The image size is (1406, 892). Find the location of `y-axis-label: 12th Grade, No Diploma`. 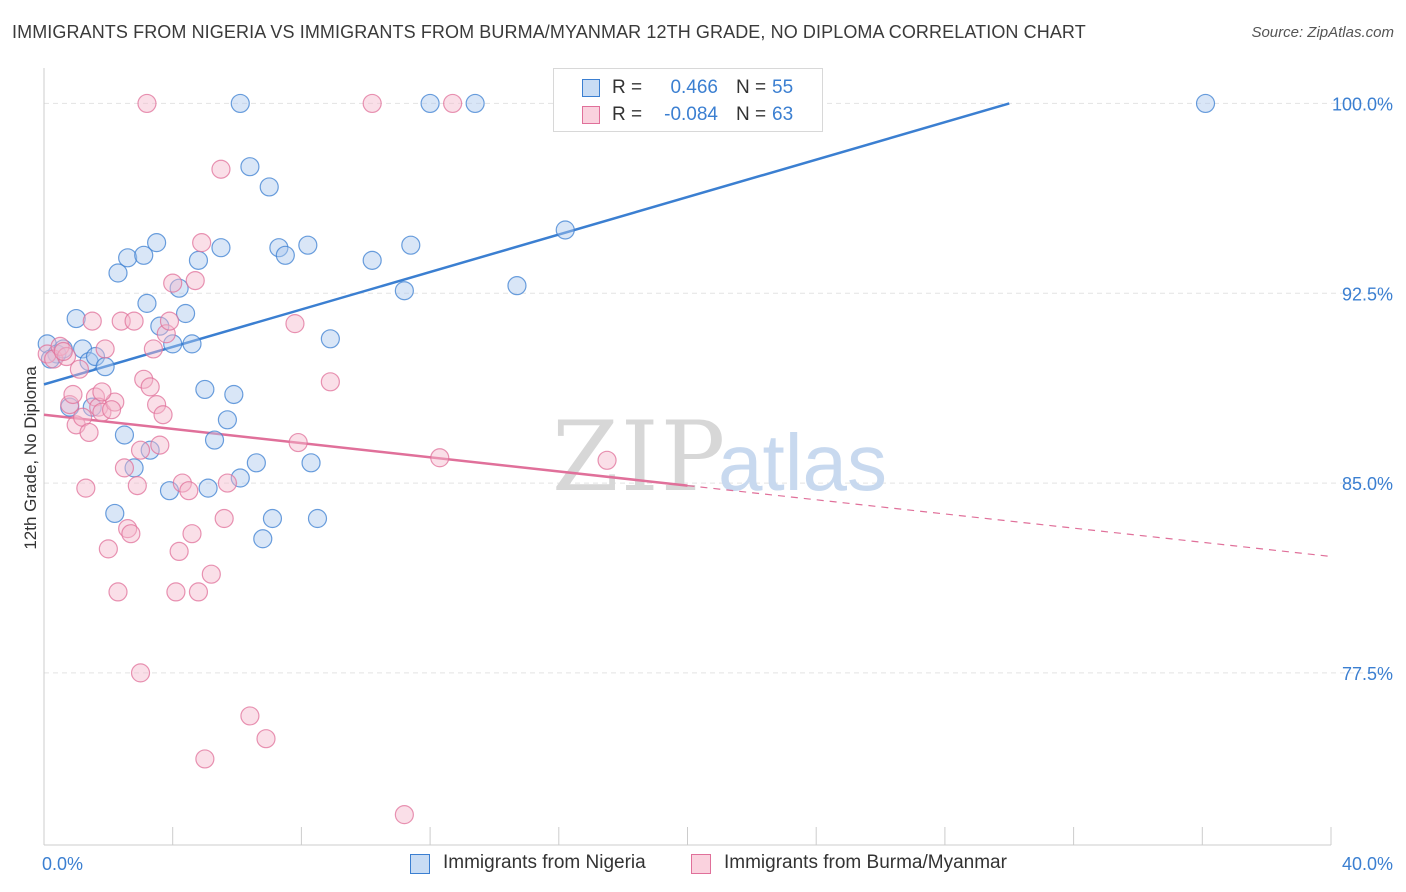

y-axis-label: 12th Grade, No Diploma is located at coordinates (30, 458).